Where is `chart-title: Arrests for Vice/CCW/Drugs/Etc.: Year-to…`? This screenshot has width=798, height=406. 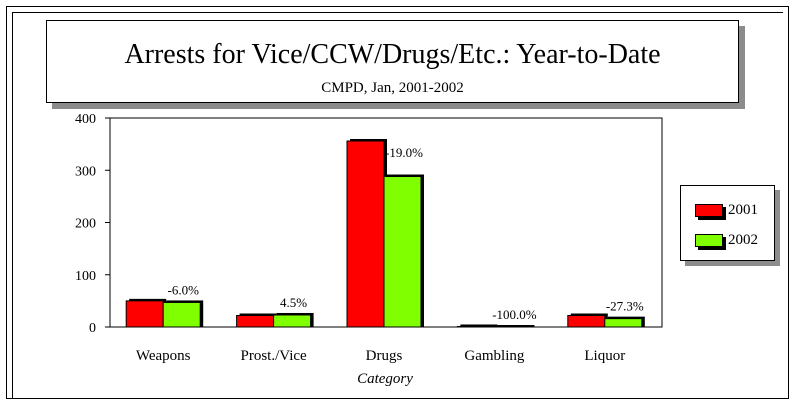
chart-title: Arrests for Vice/CCW/Drugs/Etc.: Year-to… is located at coordinates (392, 54).